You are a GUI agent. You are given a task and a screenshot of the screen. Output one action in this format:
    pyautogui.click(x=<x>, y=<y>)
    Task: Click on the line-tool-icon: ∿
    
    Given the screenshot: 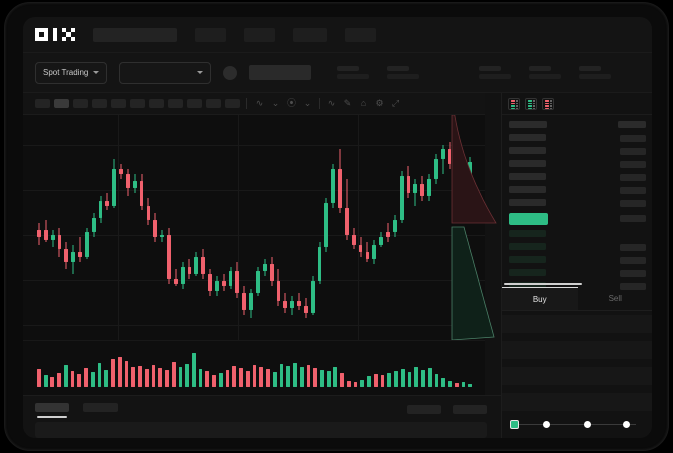 What is the action you would take?
    pyautogui.click(x=331, y=103)
    